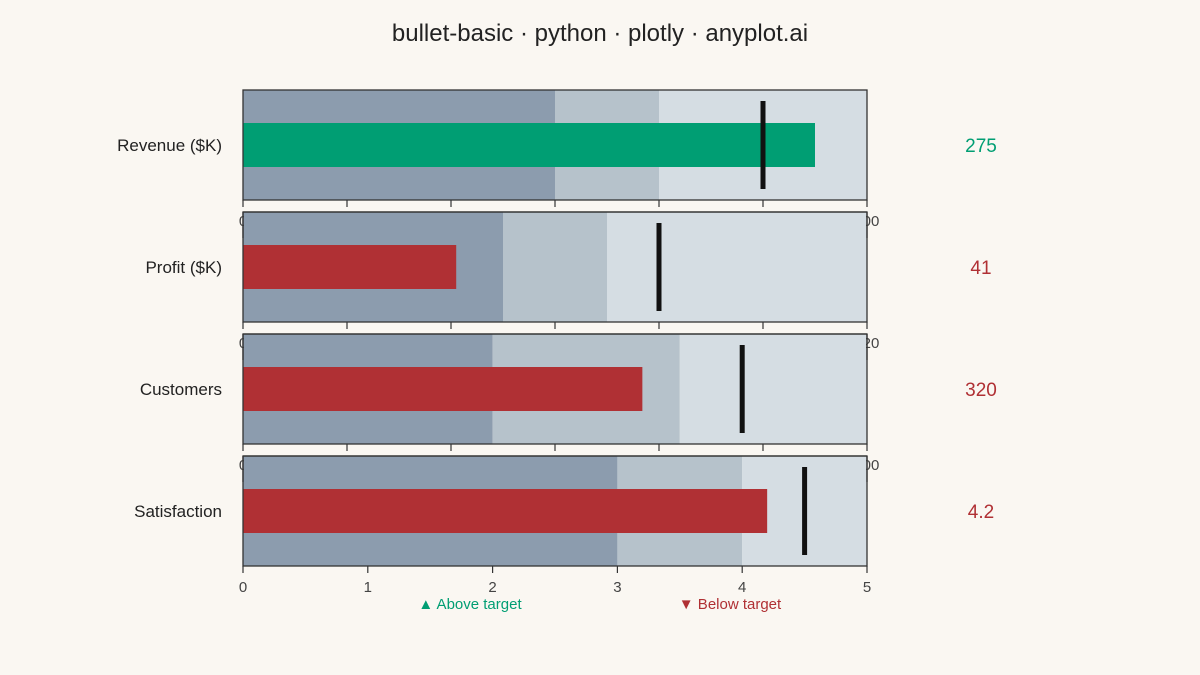 The image size is (1200, 675). Describe the element at coordinates (178, 511) in the screenshot. I see `metric-label: Satisfaction` at that location.